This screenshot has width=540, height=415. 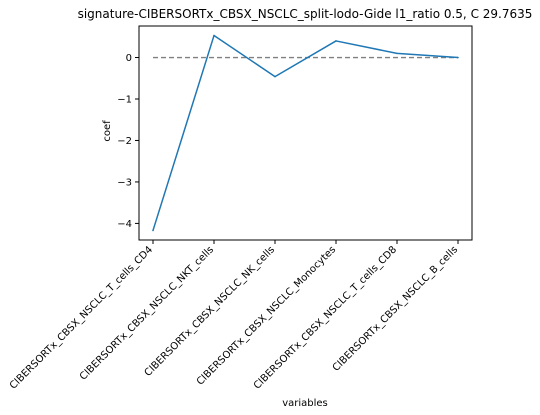 I want to click on y-tick-label: −2, so click(x=124, y=141).